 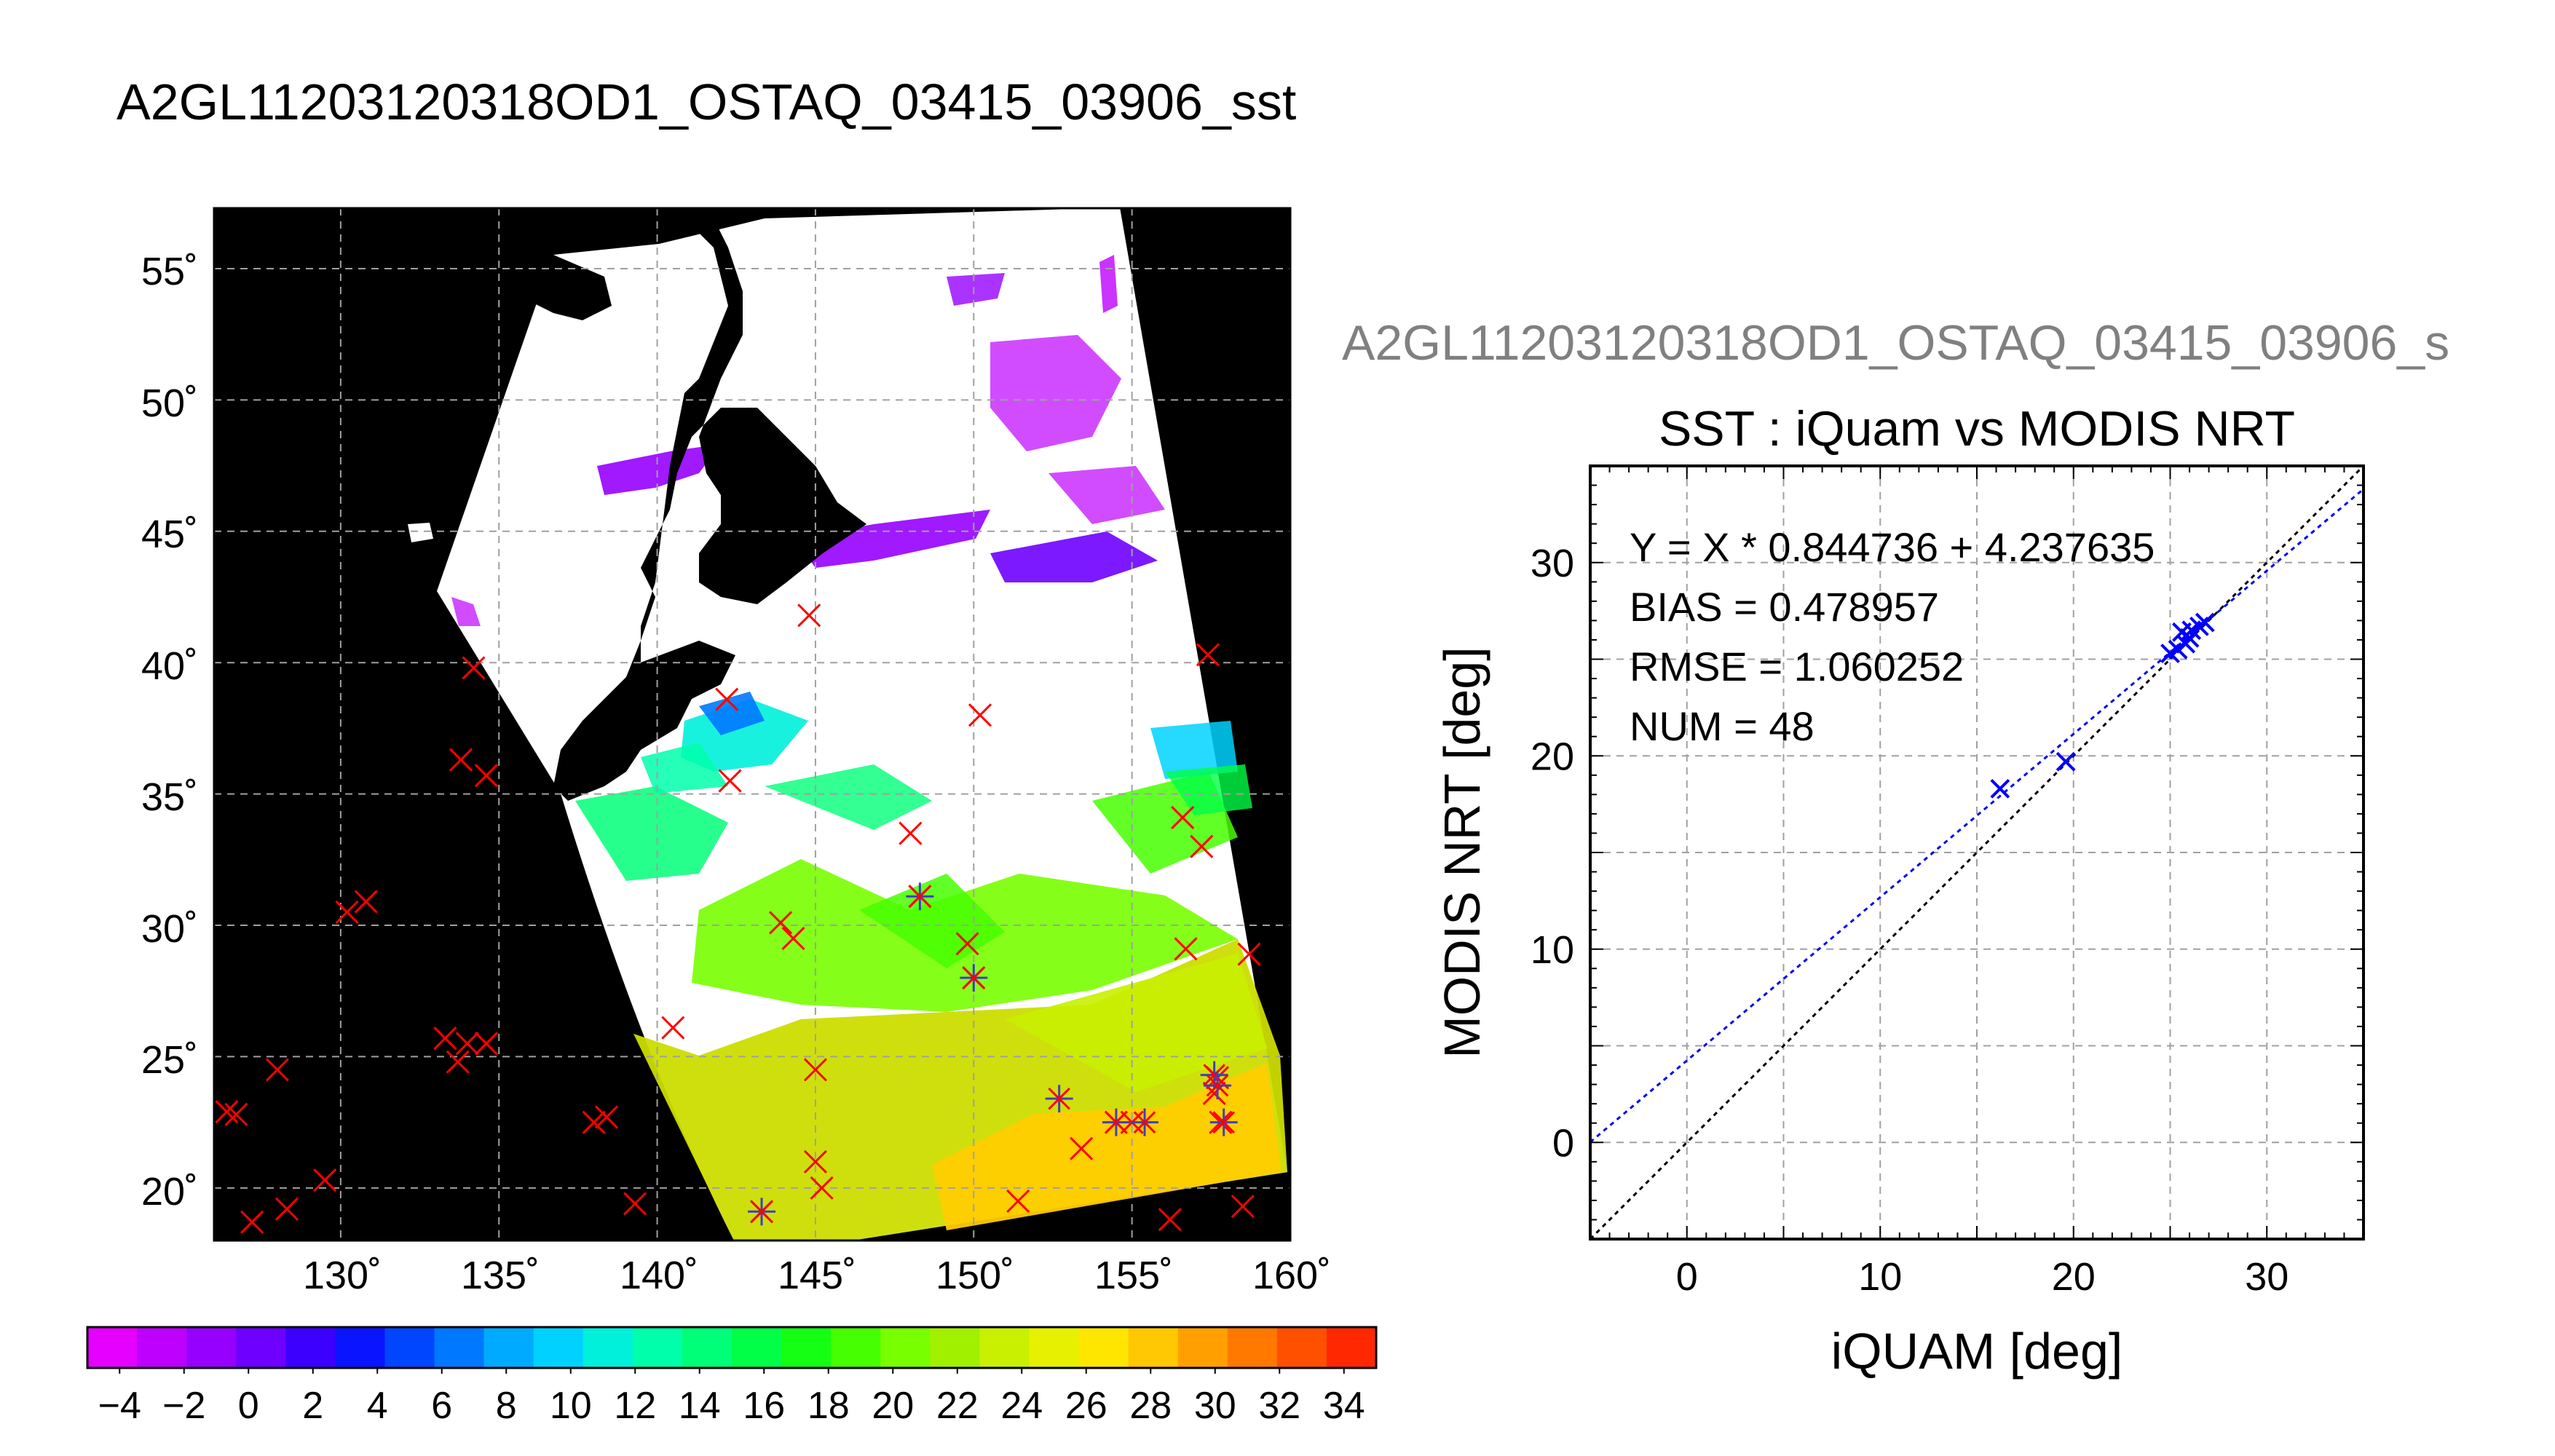 I want to click on y-axis-label: MODIS NRT [deg], so click(x=1462, y=852).